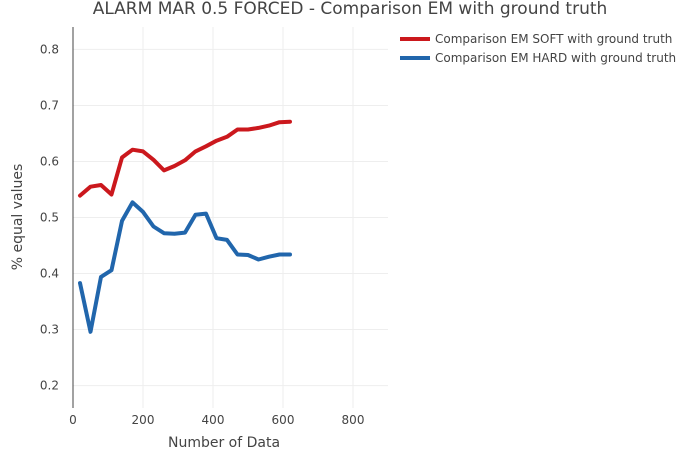  What do you see at coordinates (283, 420) in the screenshot?
I see `x-tick-label: 600` at bounding box center [283, 420].